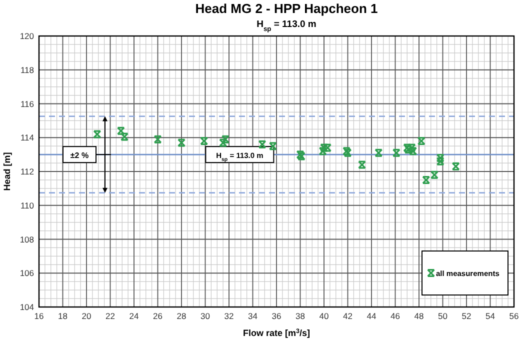  Describe the element at coordinates (467, 316) in the screenshot. I see `x-tick-label: 52` at that location.